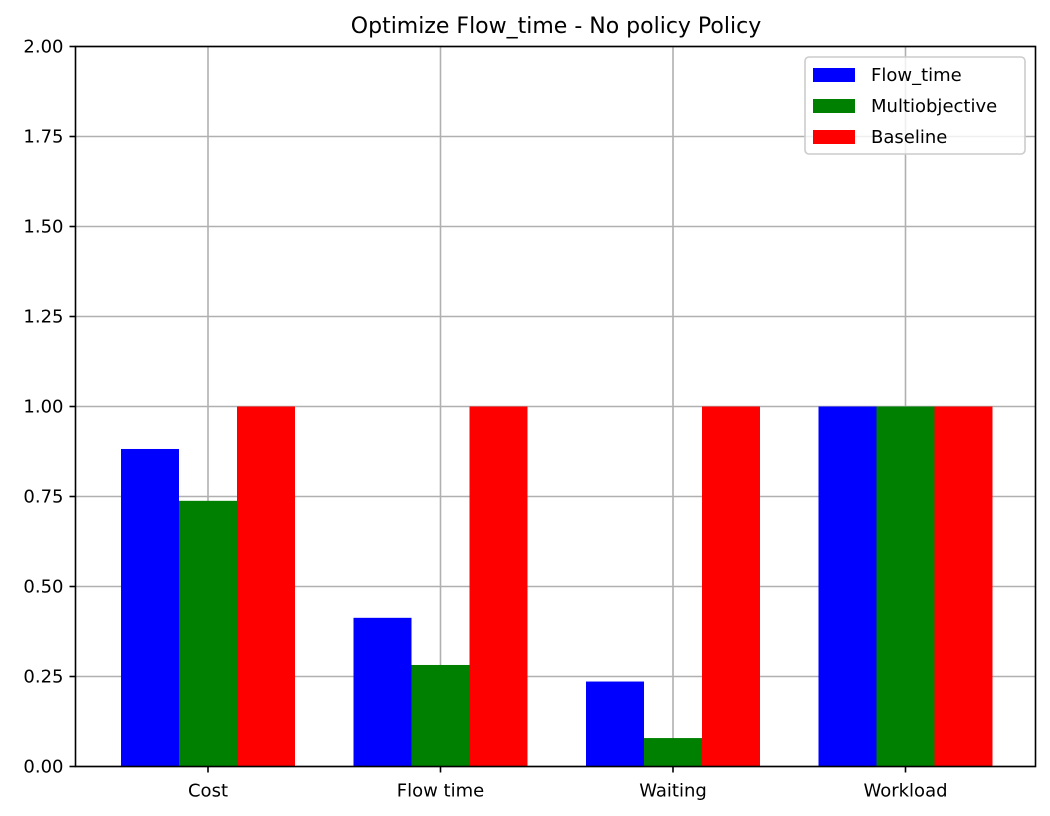 The height and width of the screenshot is (816, 1050). I want to click on x-tick-label: Cost, so click(208, 791).